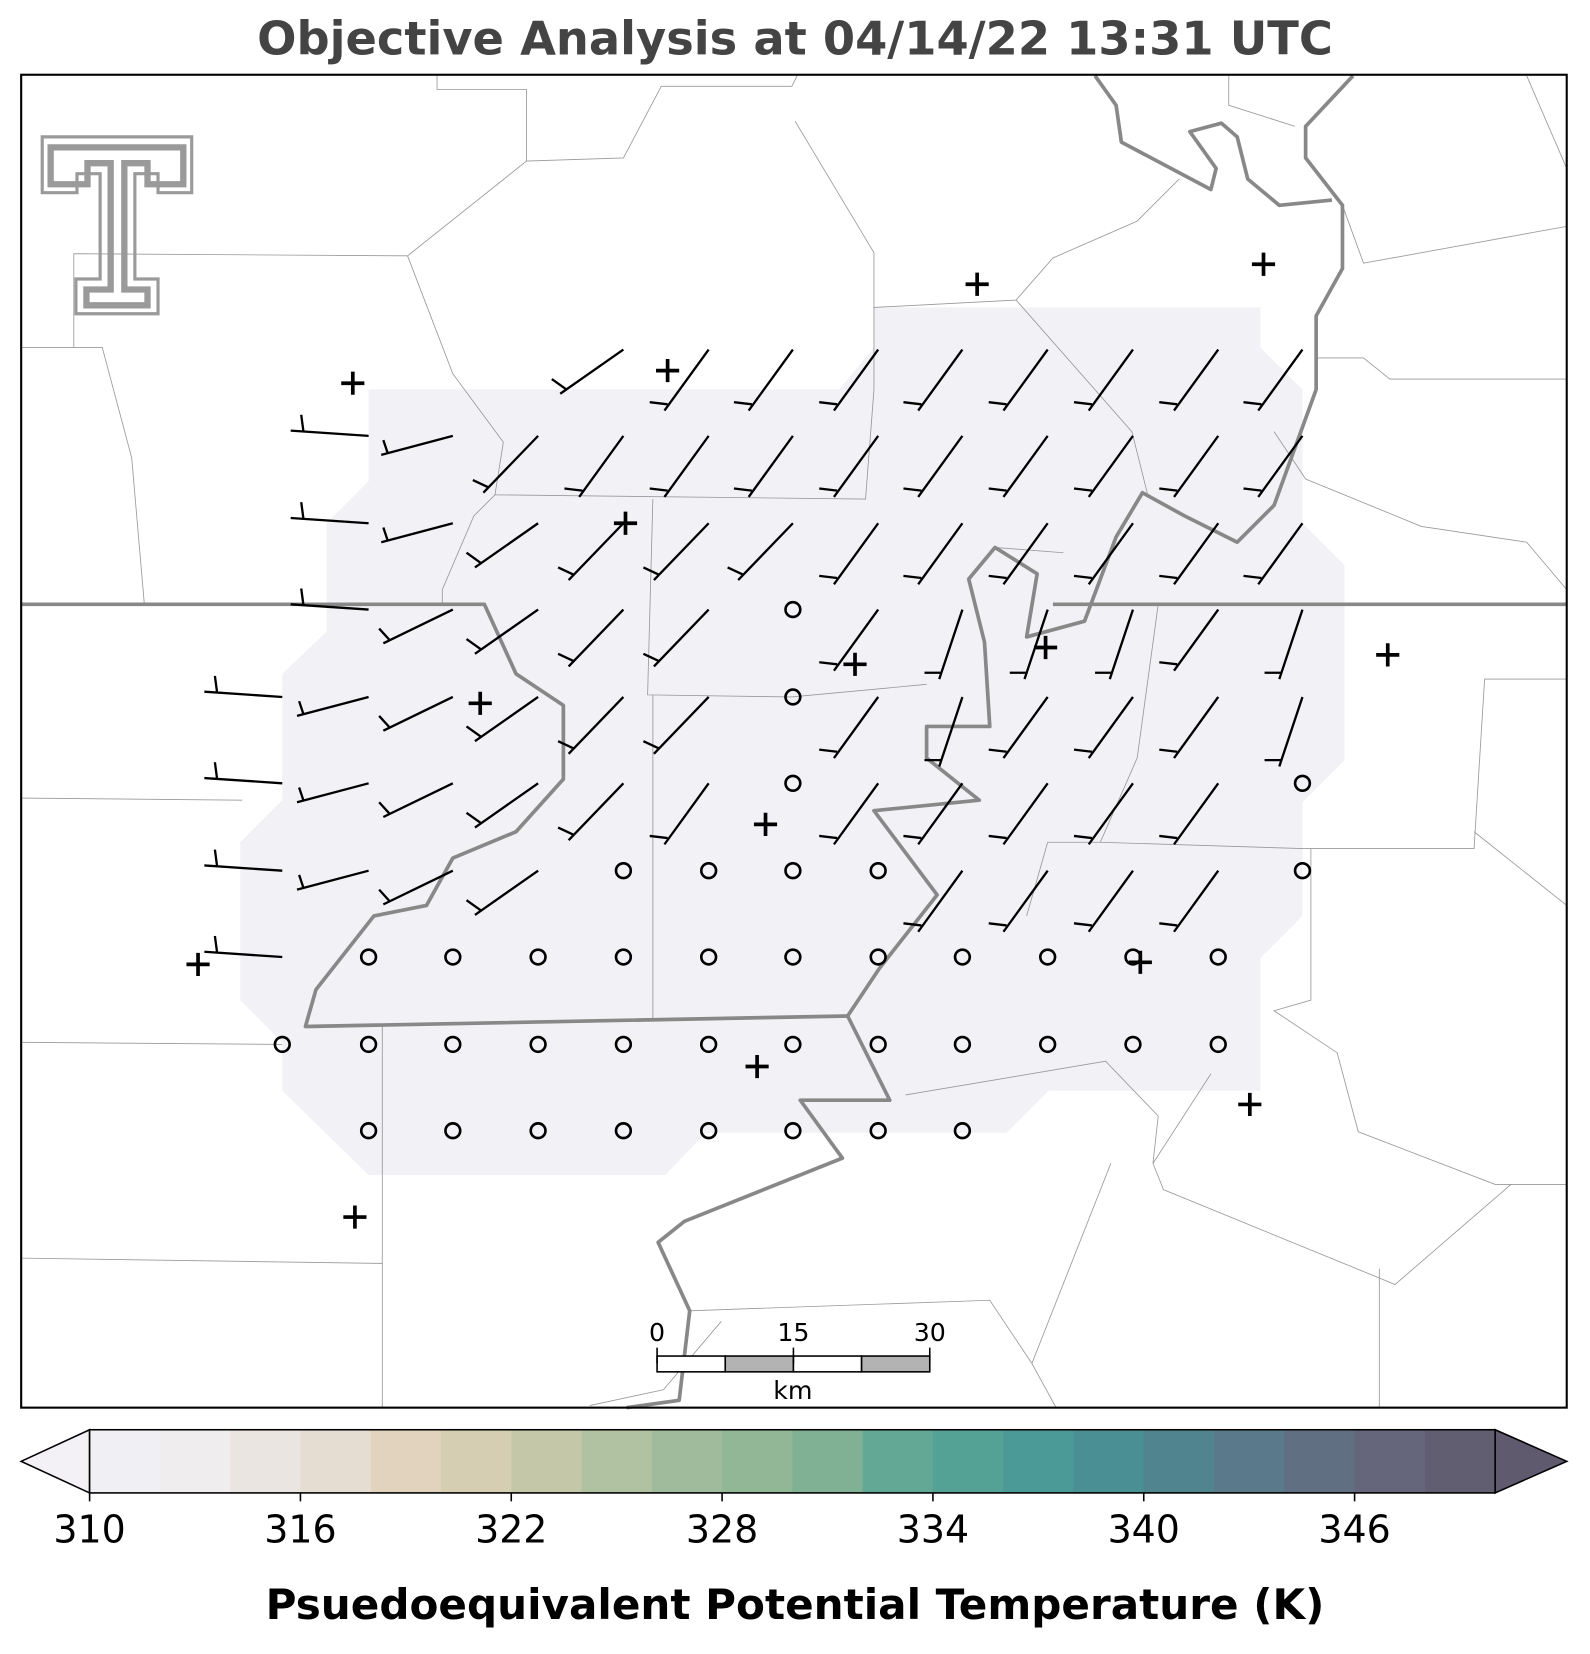 This screenshot has width=1590, height=1654. I want to click on colorbar-frame, so click(792, 1461).